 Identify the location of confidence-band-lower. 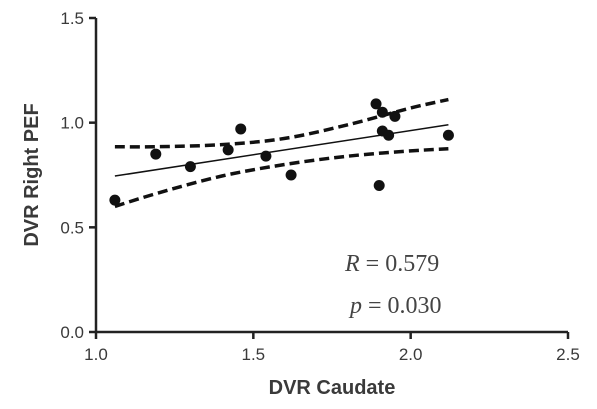
(281, 178).